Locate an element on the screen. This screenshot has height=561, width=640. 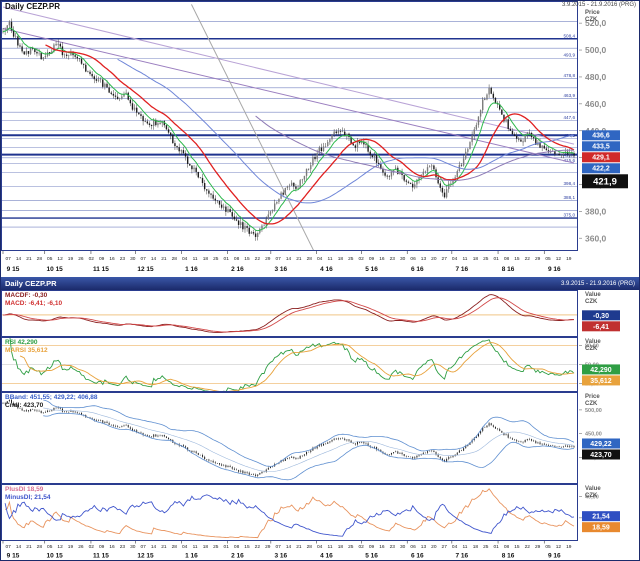
svg-text: 423,70 is located at coordinates (601, 455).